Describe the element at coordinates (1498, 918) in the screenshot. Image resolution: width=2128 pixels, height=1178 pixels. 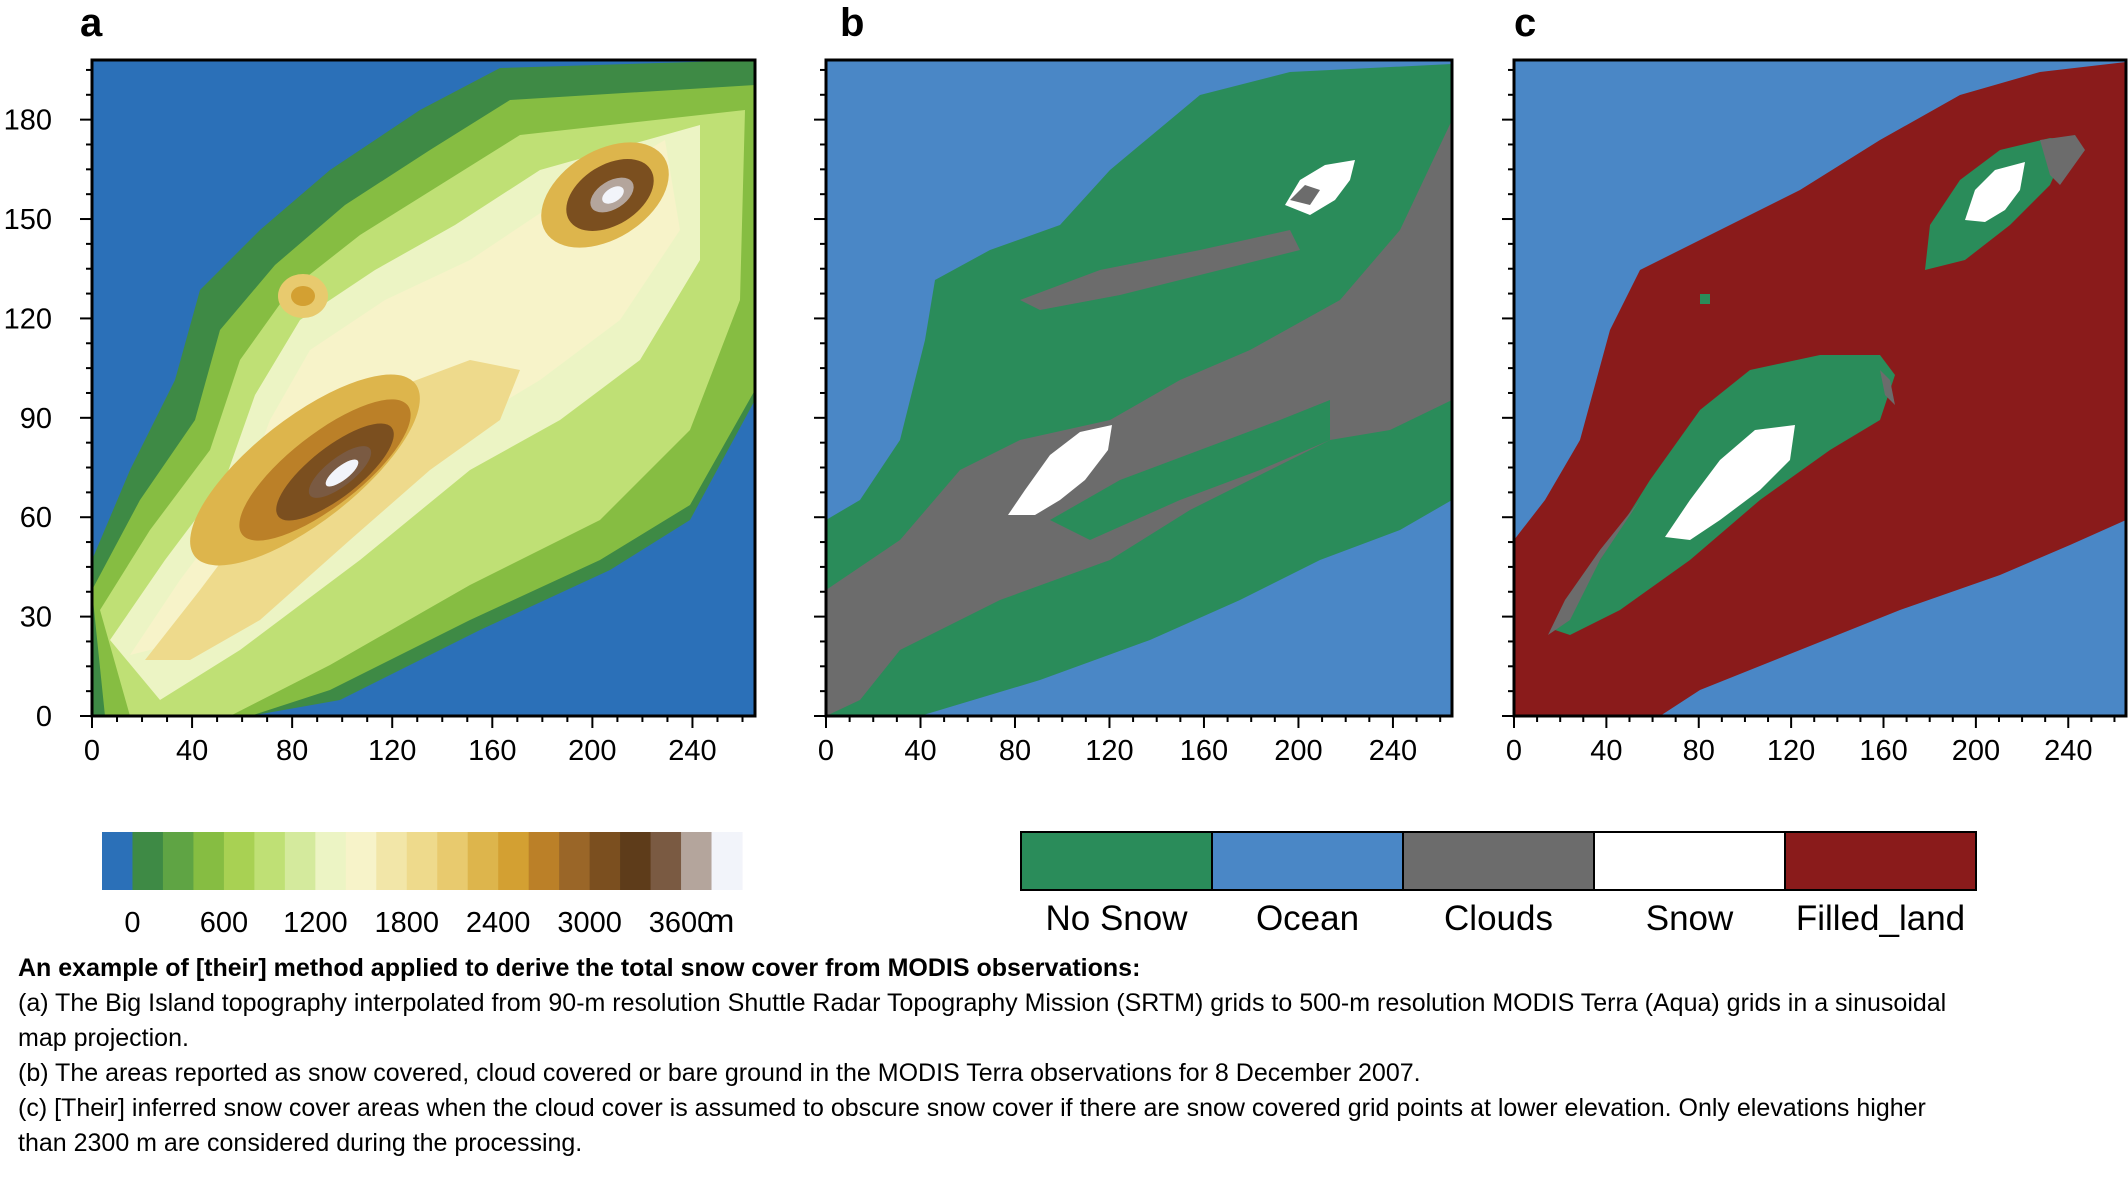
I see `legend-label: Clouds` at that location.